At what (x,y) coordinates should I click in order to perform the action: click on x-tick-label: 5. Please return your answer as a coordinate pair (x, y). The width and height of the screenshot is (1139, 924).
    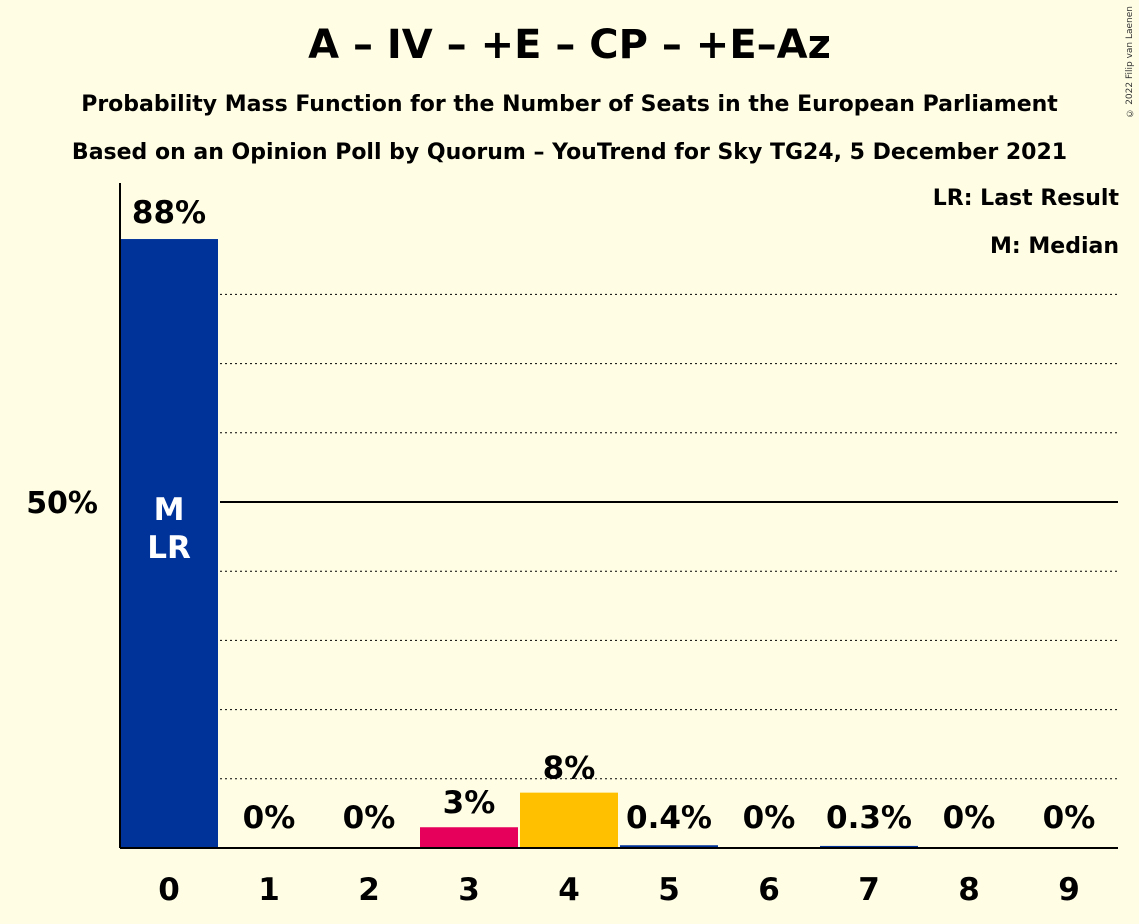
    Looking at the image, I should click on (669, 890).